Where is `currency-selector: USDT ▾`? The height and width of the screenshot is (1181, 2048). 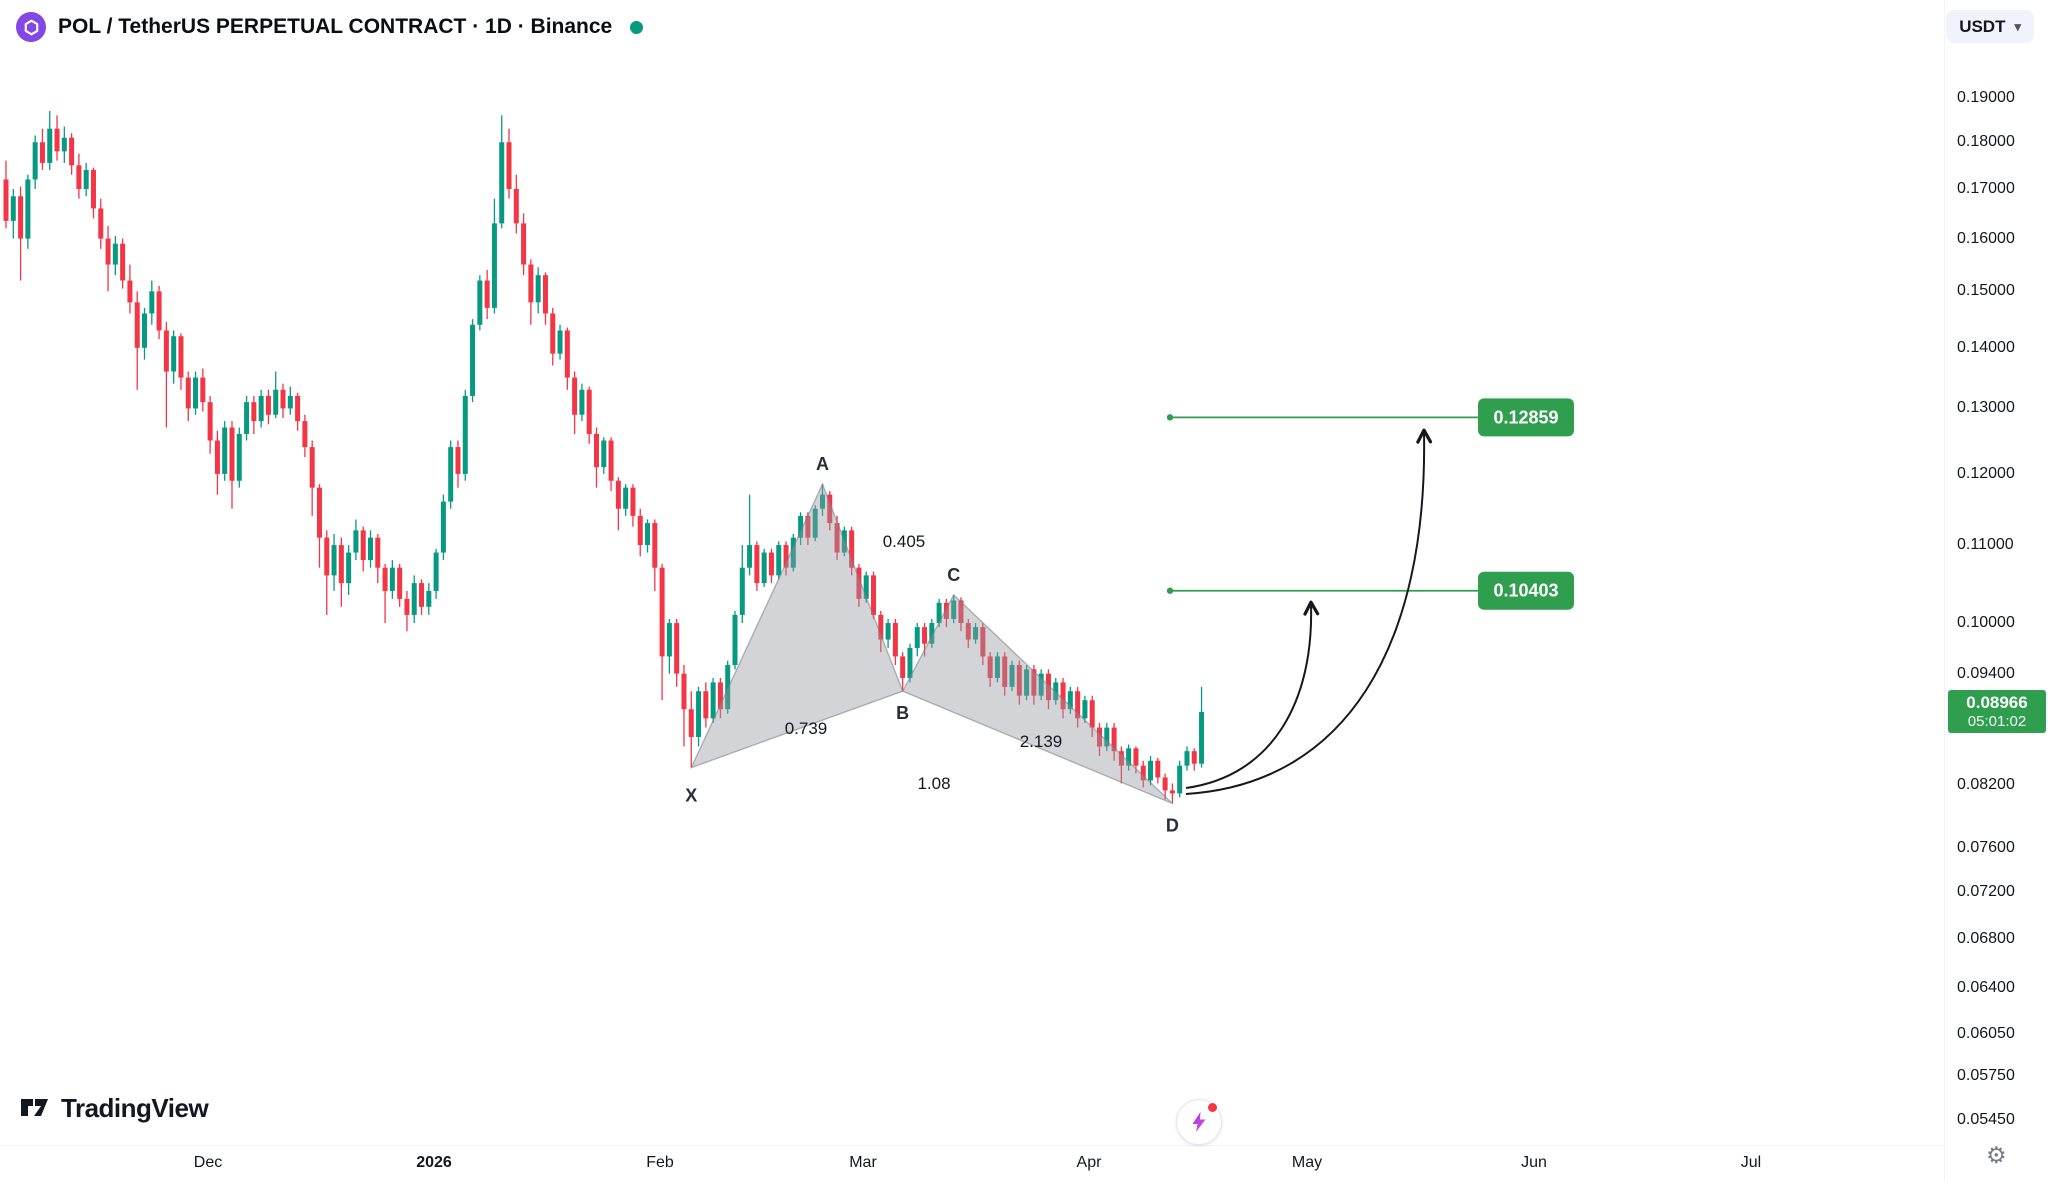 currency-selector: USDT ▾ is located at coordinates (1990, 26).